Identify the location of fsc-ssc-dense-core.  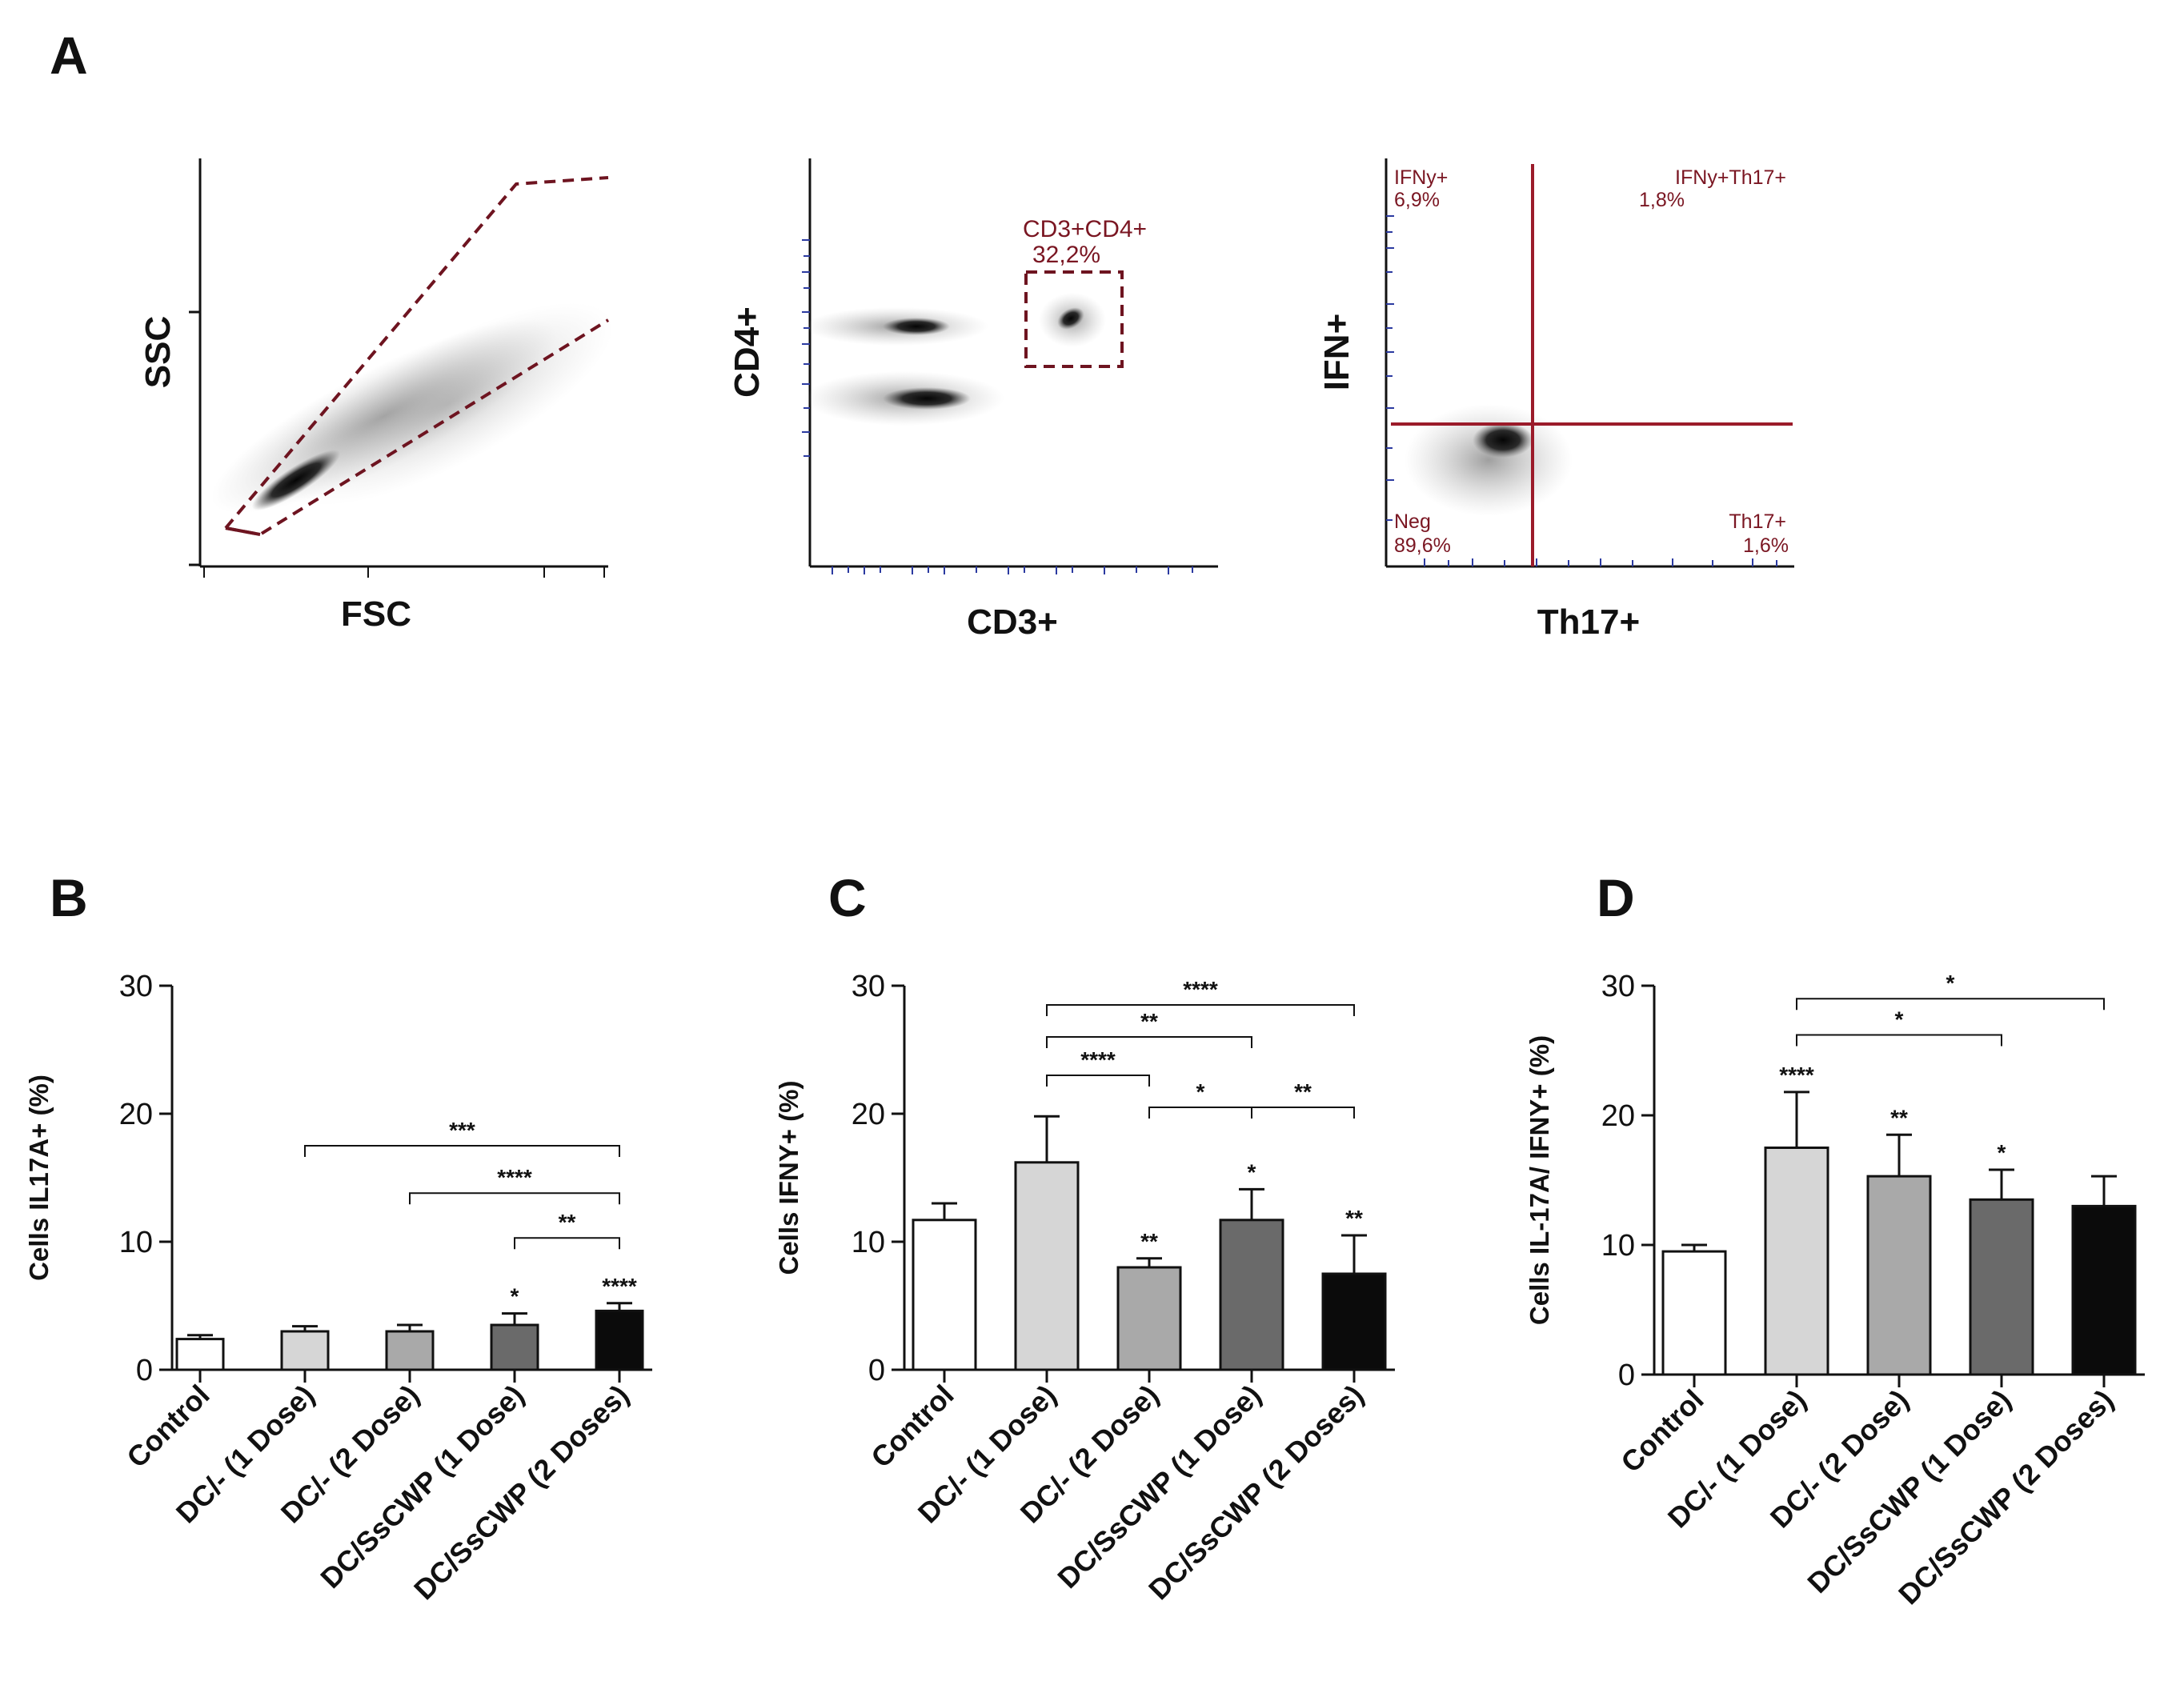
(296, 480).